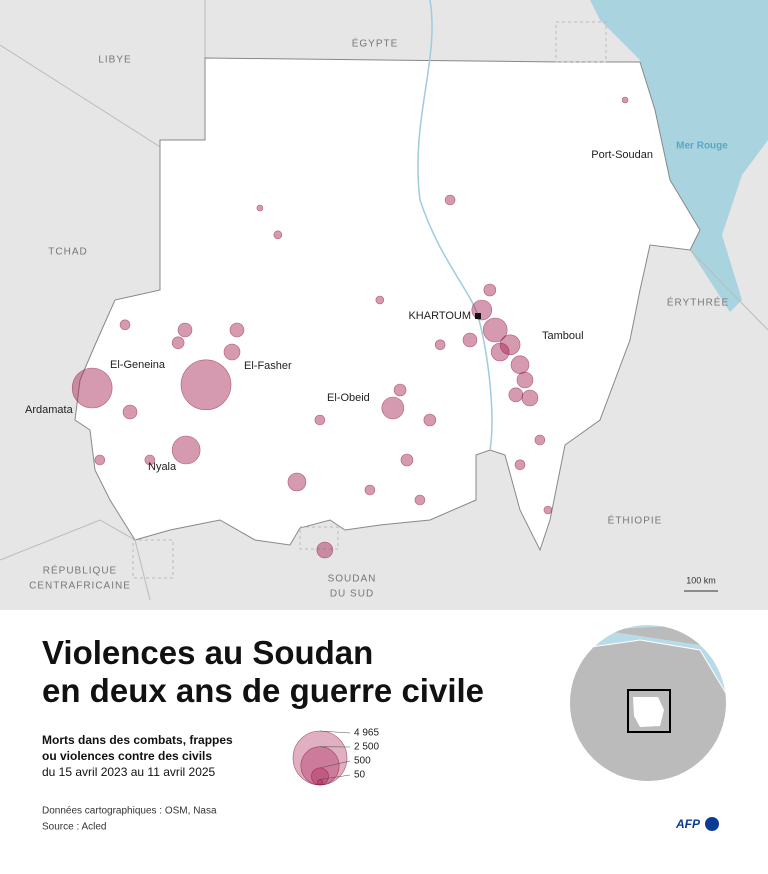 The height and width of the screenshot is (874, 768). Describe the element at coordinates (366, 747) in the screenshot. I see `legend-label: 2 500` at that location.